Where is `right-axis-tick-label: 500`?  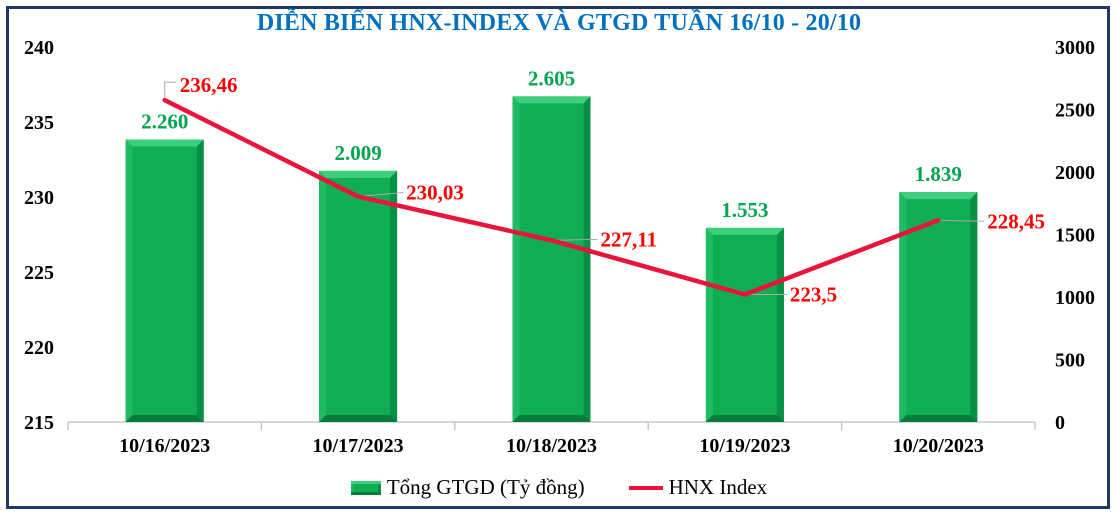
right-axis-tick-label: 500 is located at coordinates (1070, 361).